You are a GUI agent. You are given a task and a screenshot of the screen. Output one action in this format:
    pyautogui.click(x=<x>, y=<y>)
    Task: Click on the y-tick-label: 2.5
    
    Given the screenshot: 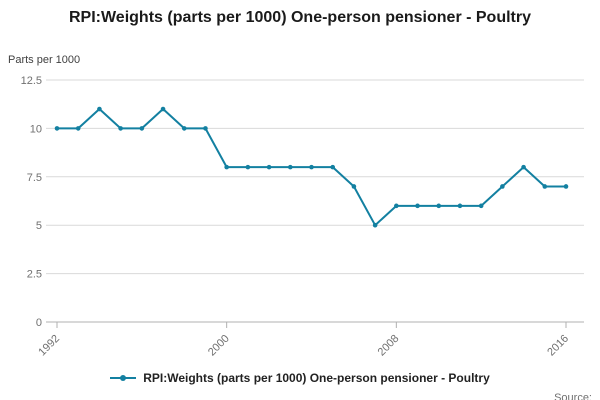 What is the action you would take?
    pyautogui.click(x=34, y=275)
    